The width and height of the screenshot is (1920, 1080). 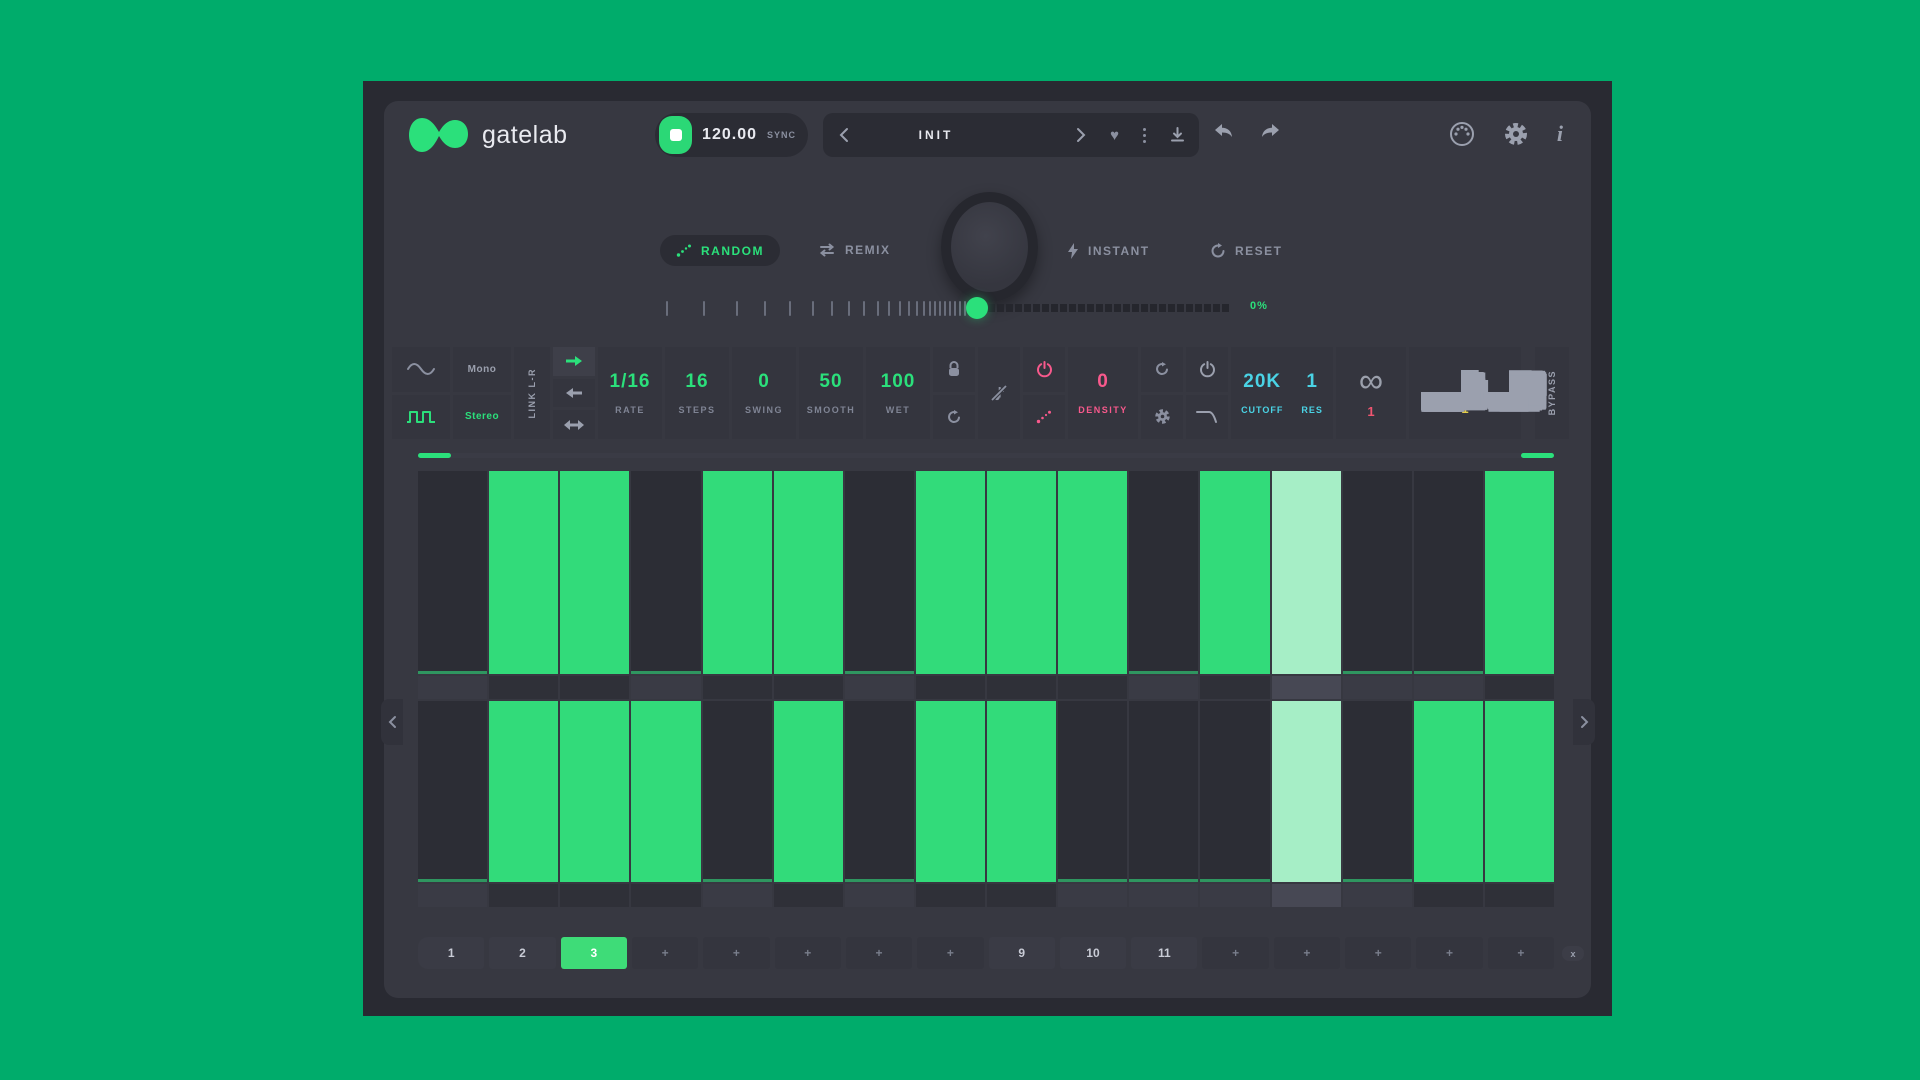 I want to click on loop-end-handle, so click(x=1537, y=455).